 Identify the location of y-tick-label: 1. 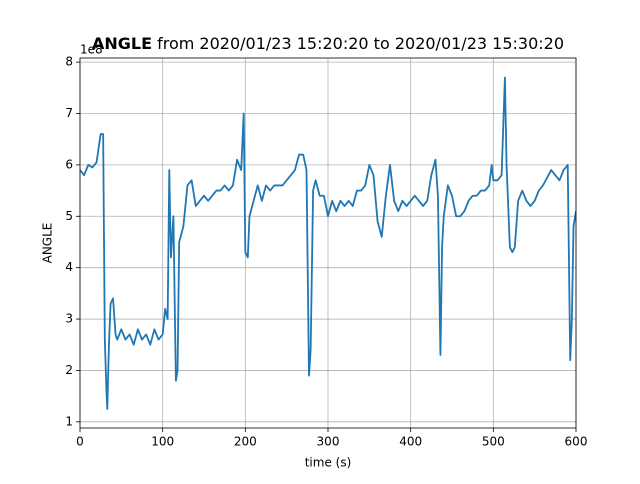
(69, 421).